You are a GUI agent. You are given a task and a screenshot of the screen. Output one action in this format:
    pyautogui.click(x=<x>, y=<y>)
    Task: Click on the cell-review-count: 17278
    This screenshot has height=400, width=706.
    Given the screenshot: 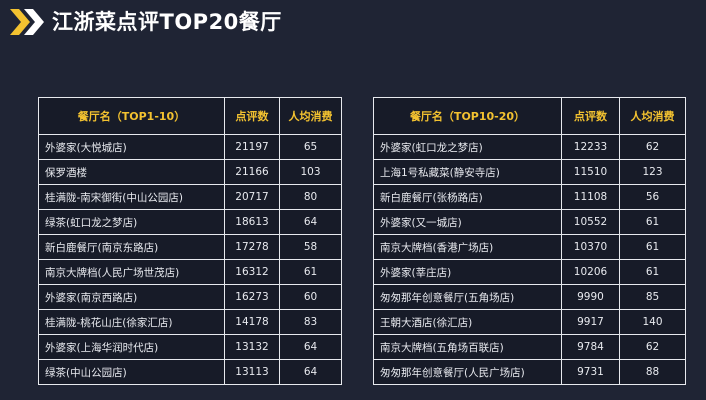 What is the action you would take?
    pyautogui.click(x=252, y=247)
    